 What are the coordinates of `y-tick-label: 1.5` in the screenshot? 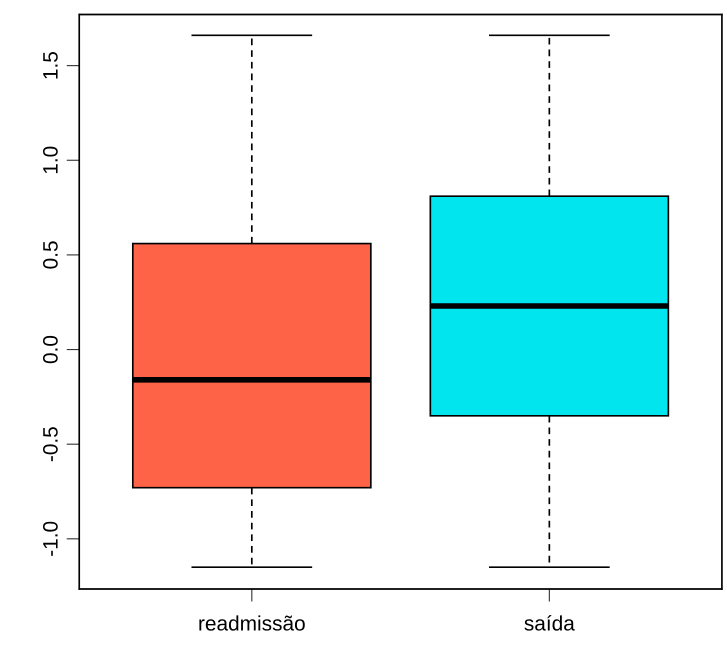 It's located at (50, 65).